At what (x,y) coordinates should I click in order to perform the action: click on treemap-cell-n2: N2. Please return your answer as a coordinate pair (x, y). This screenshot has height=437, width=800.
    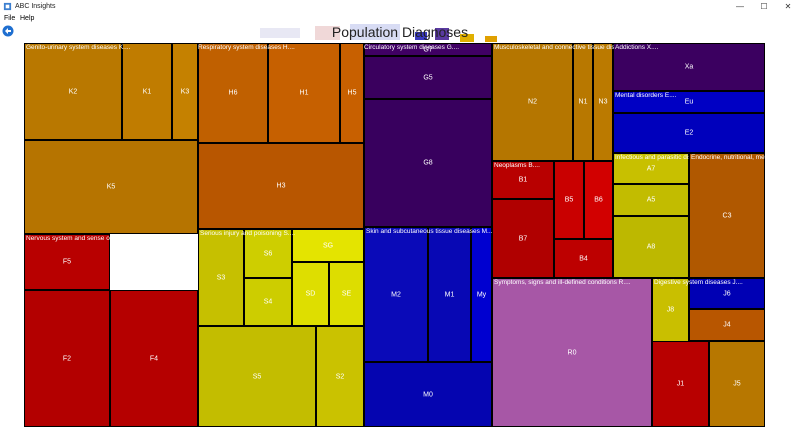
    Looking at the image, I should click on (532, 102).